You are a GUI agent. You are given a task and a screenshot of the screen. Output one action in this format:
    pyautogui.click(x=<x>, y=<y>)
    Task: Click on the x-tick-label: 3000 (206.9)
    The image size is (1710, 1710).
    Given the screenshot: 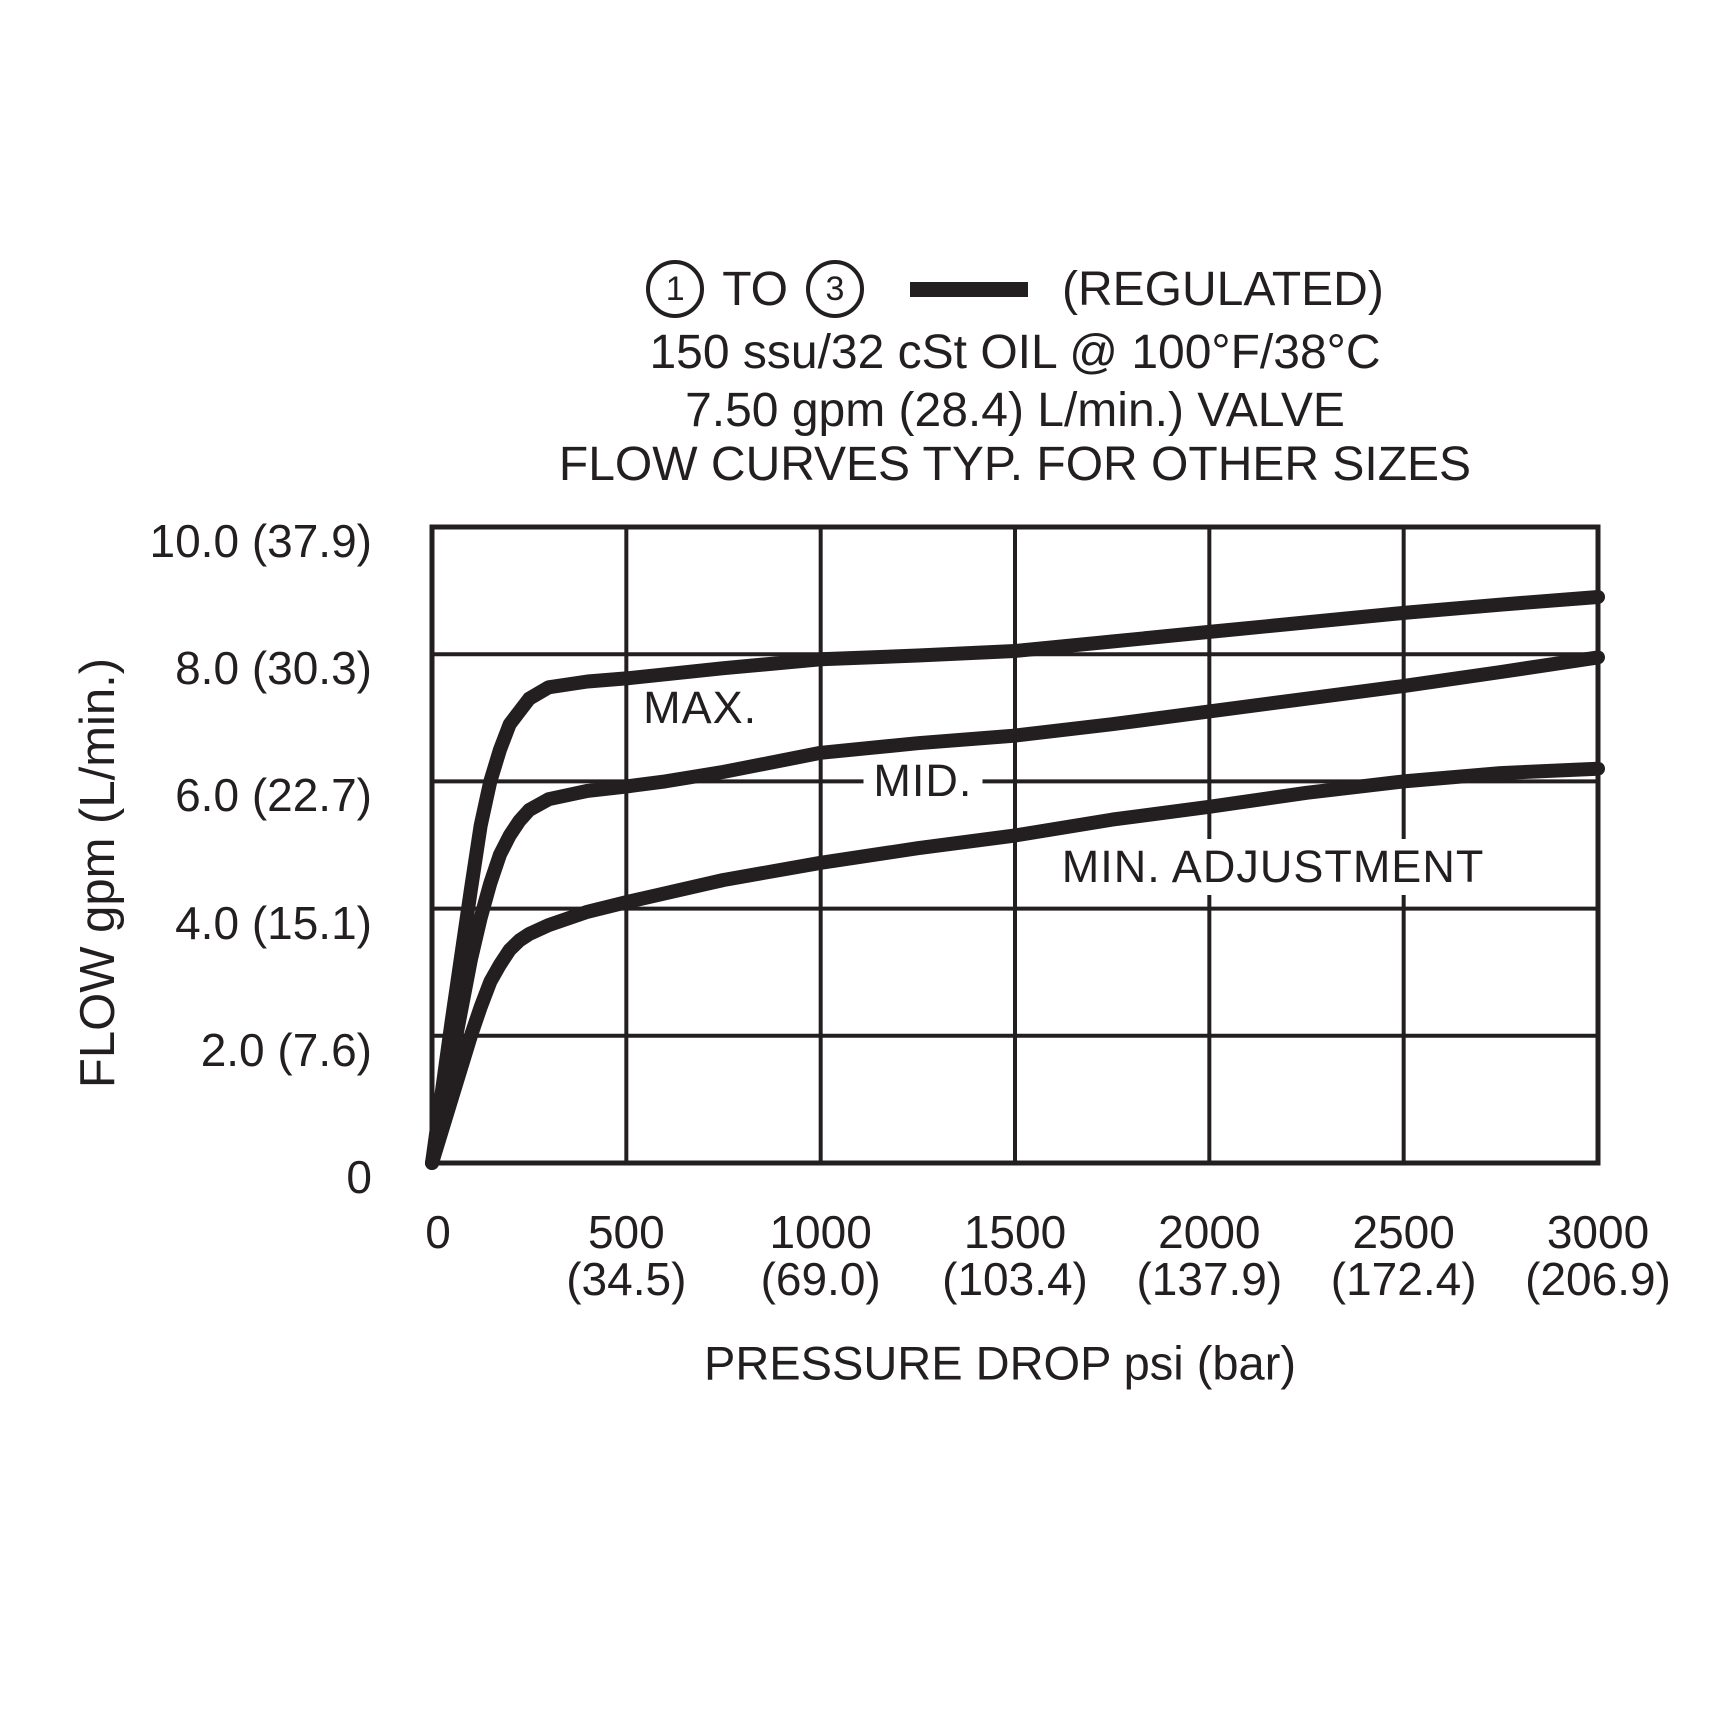 What is the action you would take?
    pyautogui.click(x=1598, y=1256)
    